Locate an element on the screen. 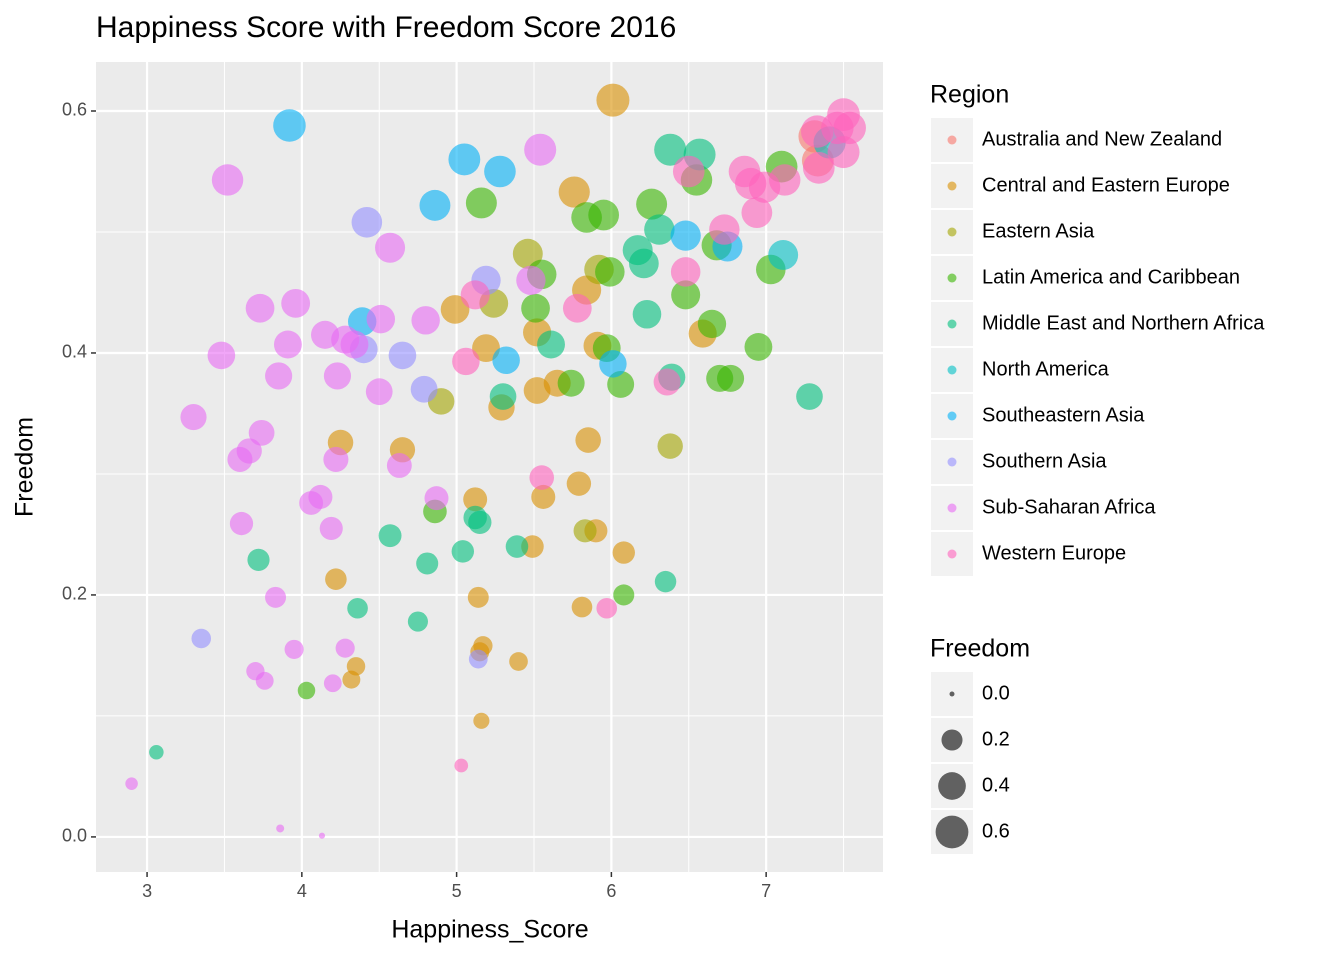 This screenshot has width=1344, height=965. legend-label: 0.4 is located at coordinates (996, 785).